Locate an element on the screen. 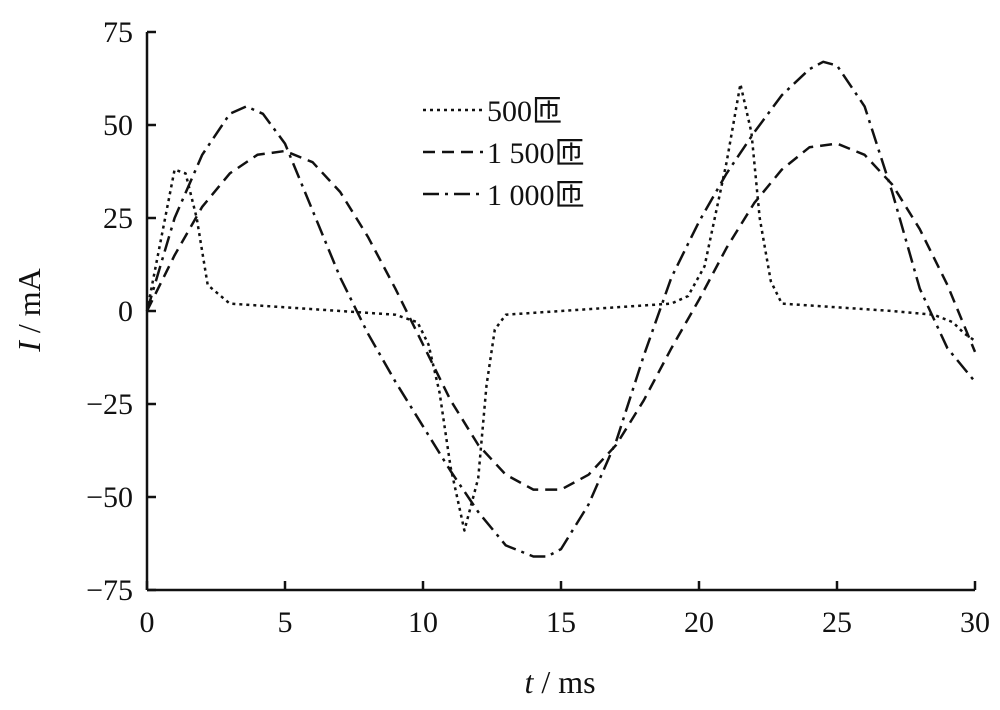 This screenshot has height=710, width=1000. y-tick-label: −75 is located at coordinates (109, 590).